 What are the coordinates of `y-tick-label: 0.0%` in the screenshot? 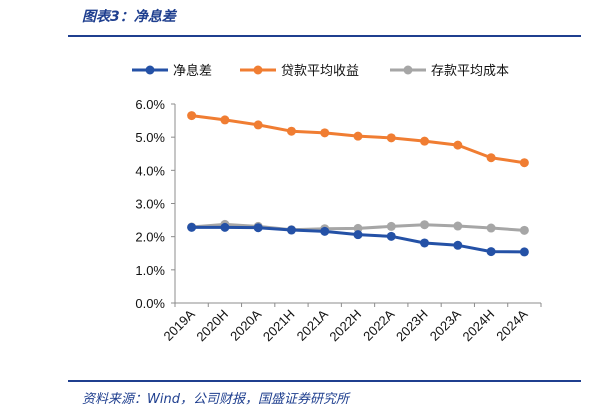 It's located at (150, 303).